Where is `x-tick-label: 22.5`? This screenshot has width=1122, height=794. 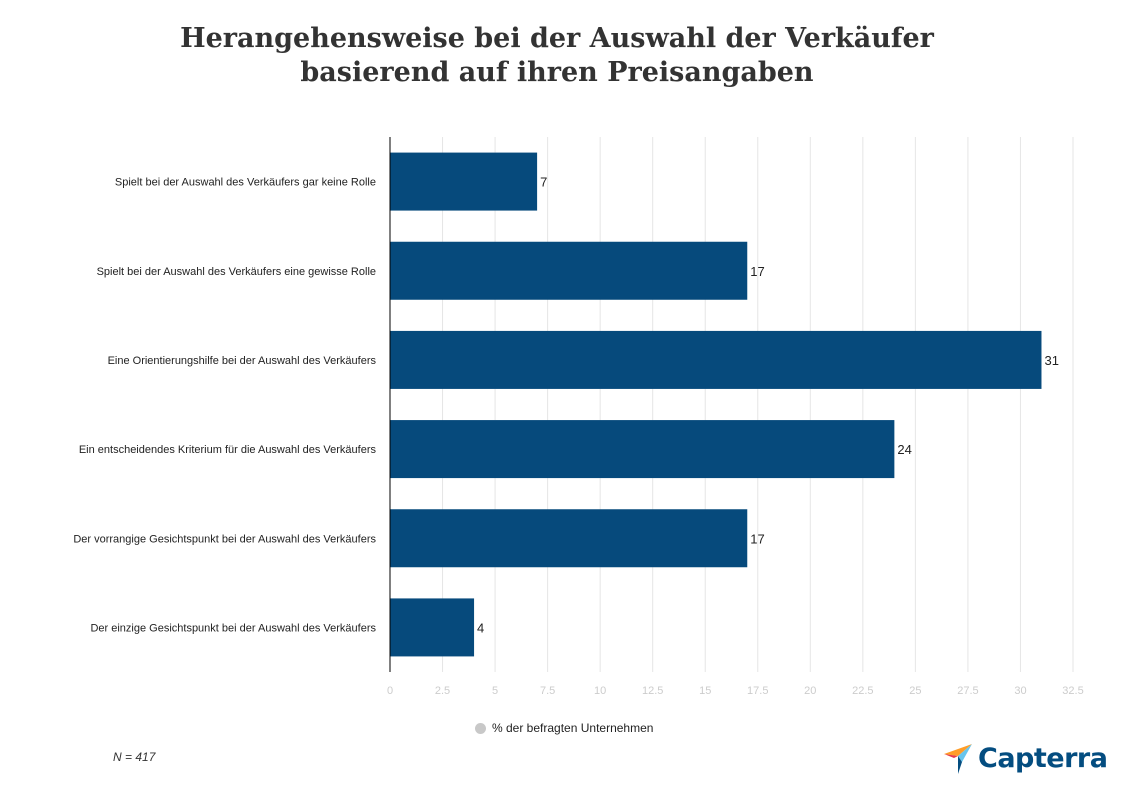 x-tick-label: 22.5 is located at coordinates (862, 691).